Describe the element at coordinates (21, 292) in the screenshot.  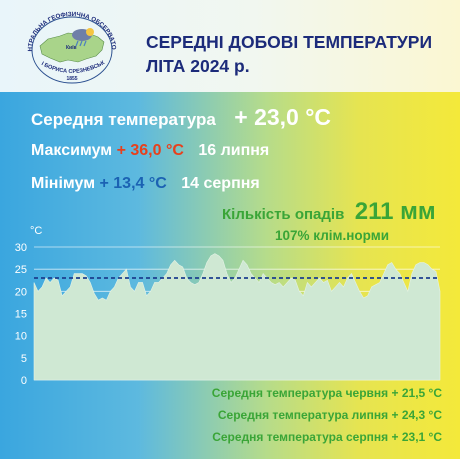
I see `y-tick-label: 20` at that location.